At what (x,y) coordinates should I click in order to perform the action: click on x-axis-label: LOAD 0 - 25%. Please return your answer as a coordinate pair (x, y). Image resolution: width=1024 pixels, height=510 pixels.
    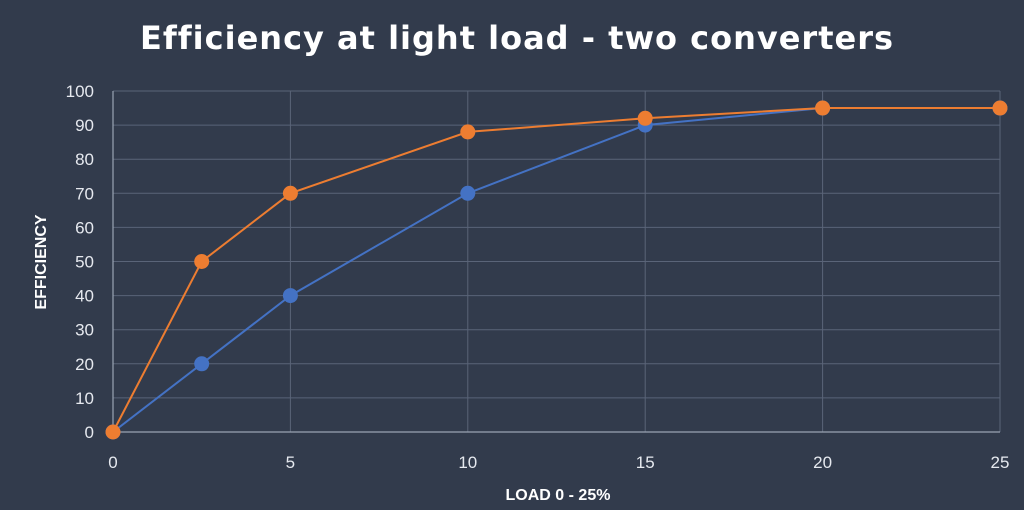
    Looking at the image, I should click on (558, 495).